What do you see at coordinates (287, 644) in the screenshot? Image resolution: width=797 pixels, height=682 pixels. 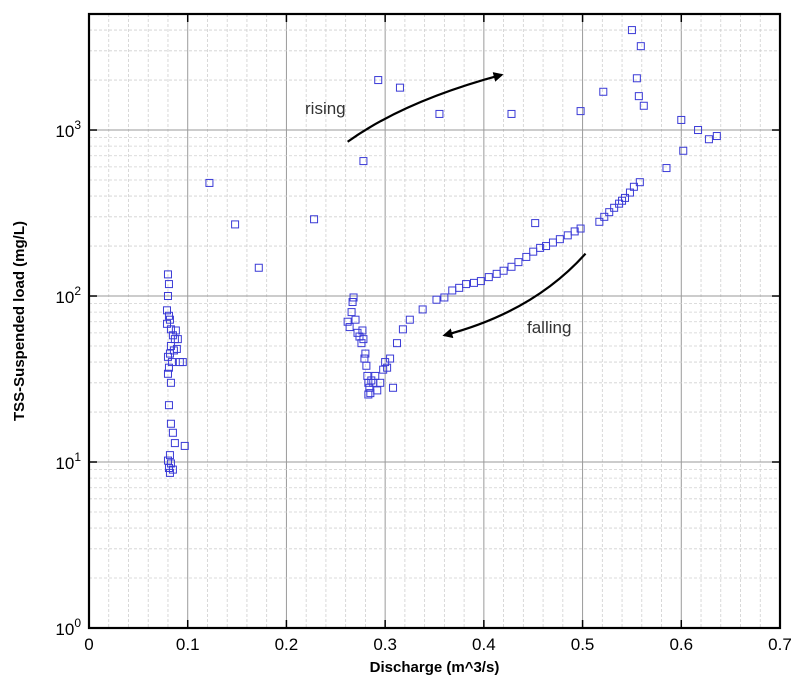 I see `x-tick-label: 0.2` at bounding box center [287, 644].